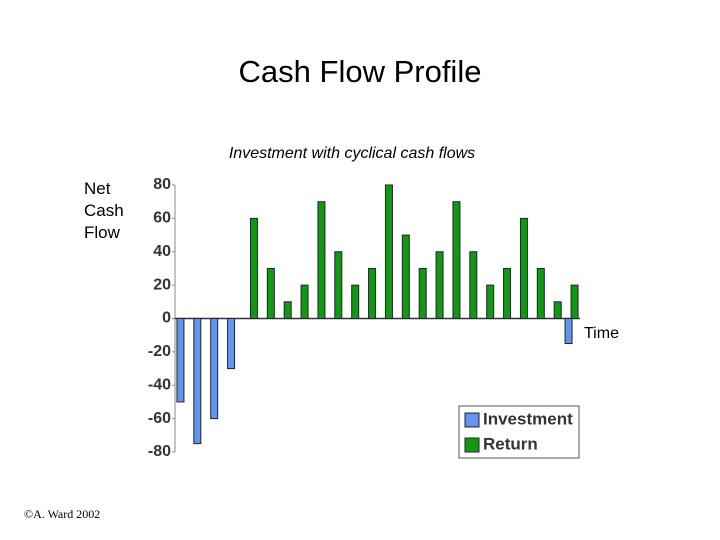 The image size is (720, 540). Describe the element at coordinates (510, 443) in the screenshot. I see `legend-label: Return` at that location.